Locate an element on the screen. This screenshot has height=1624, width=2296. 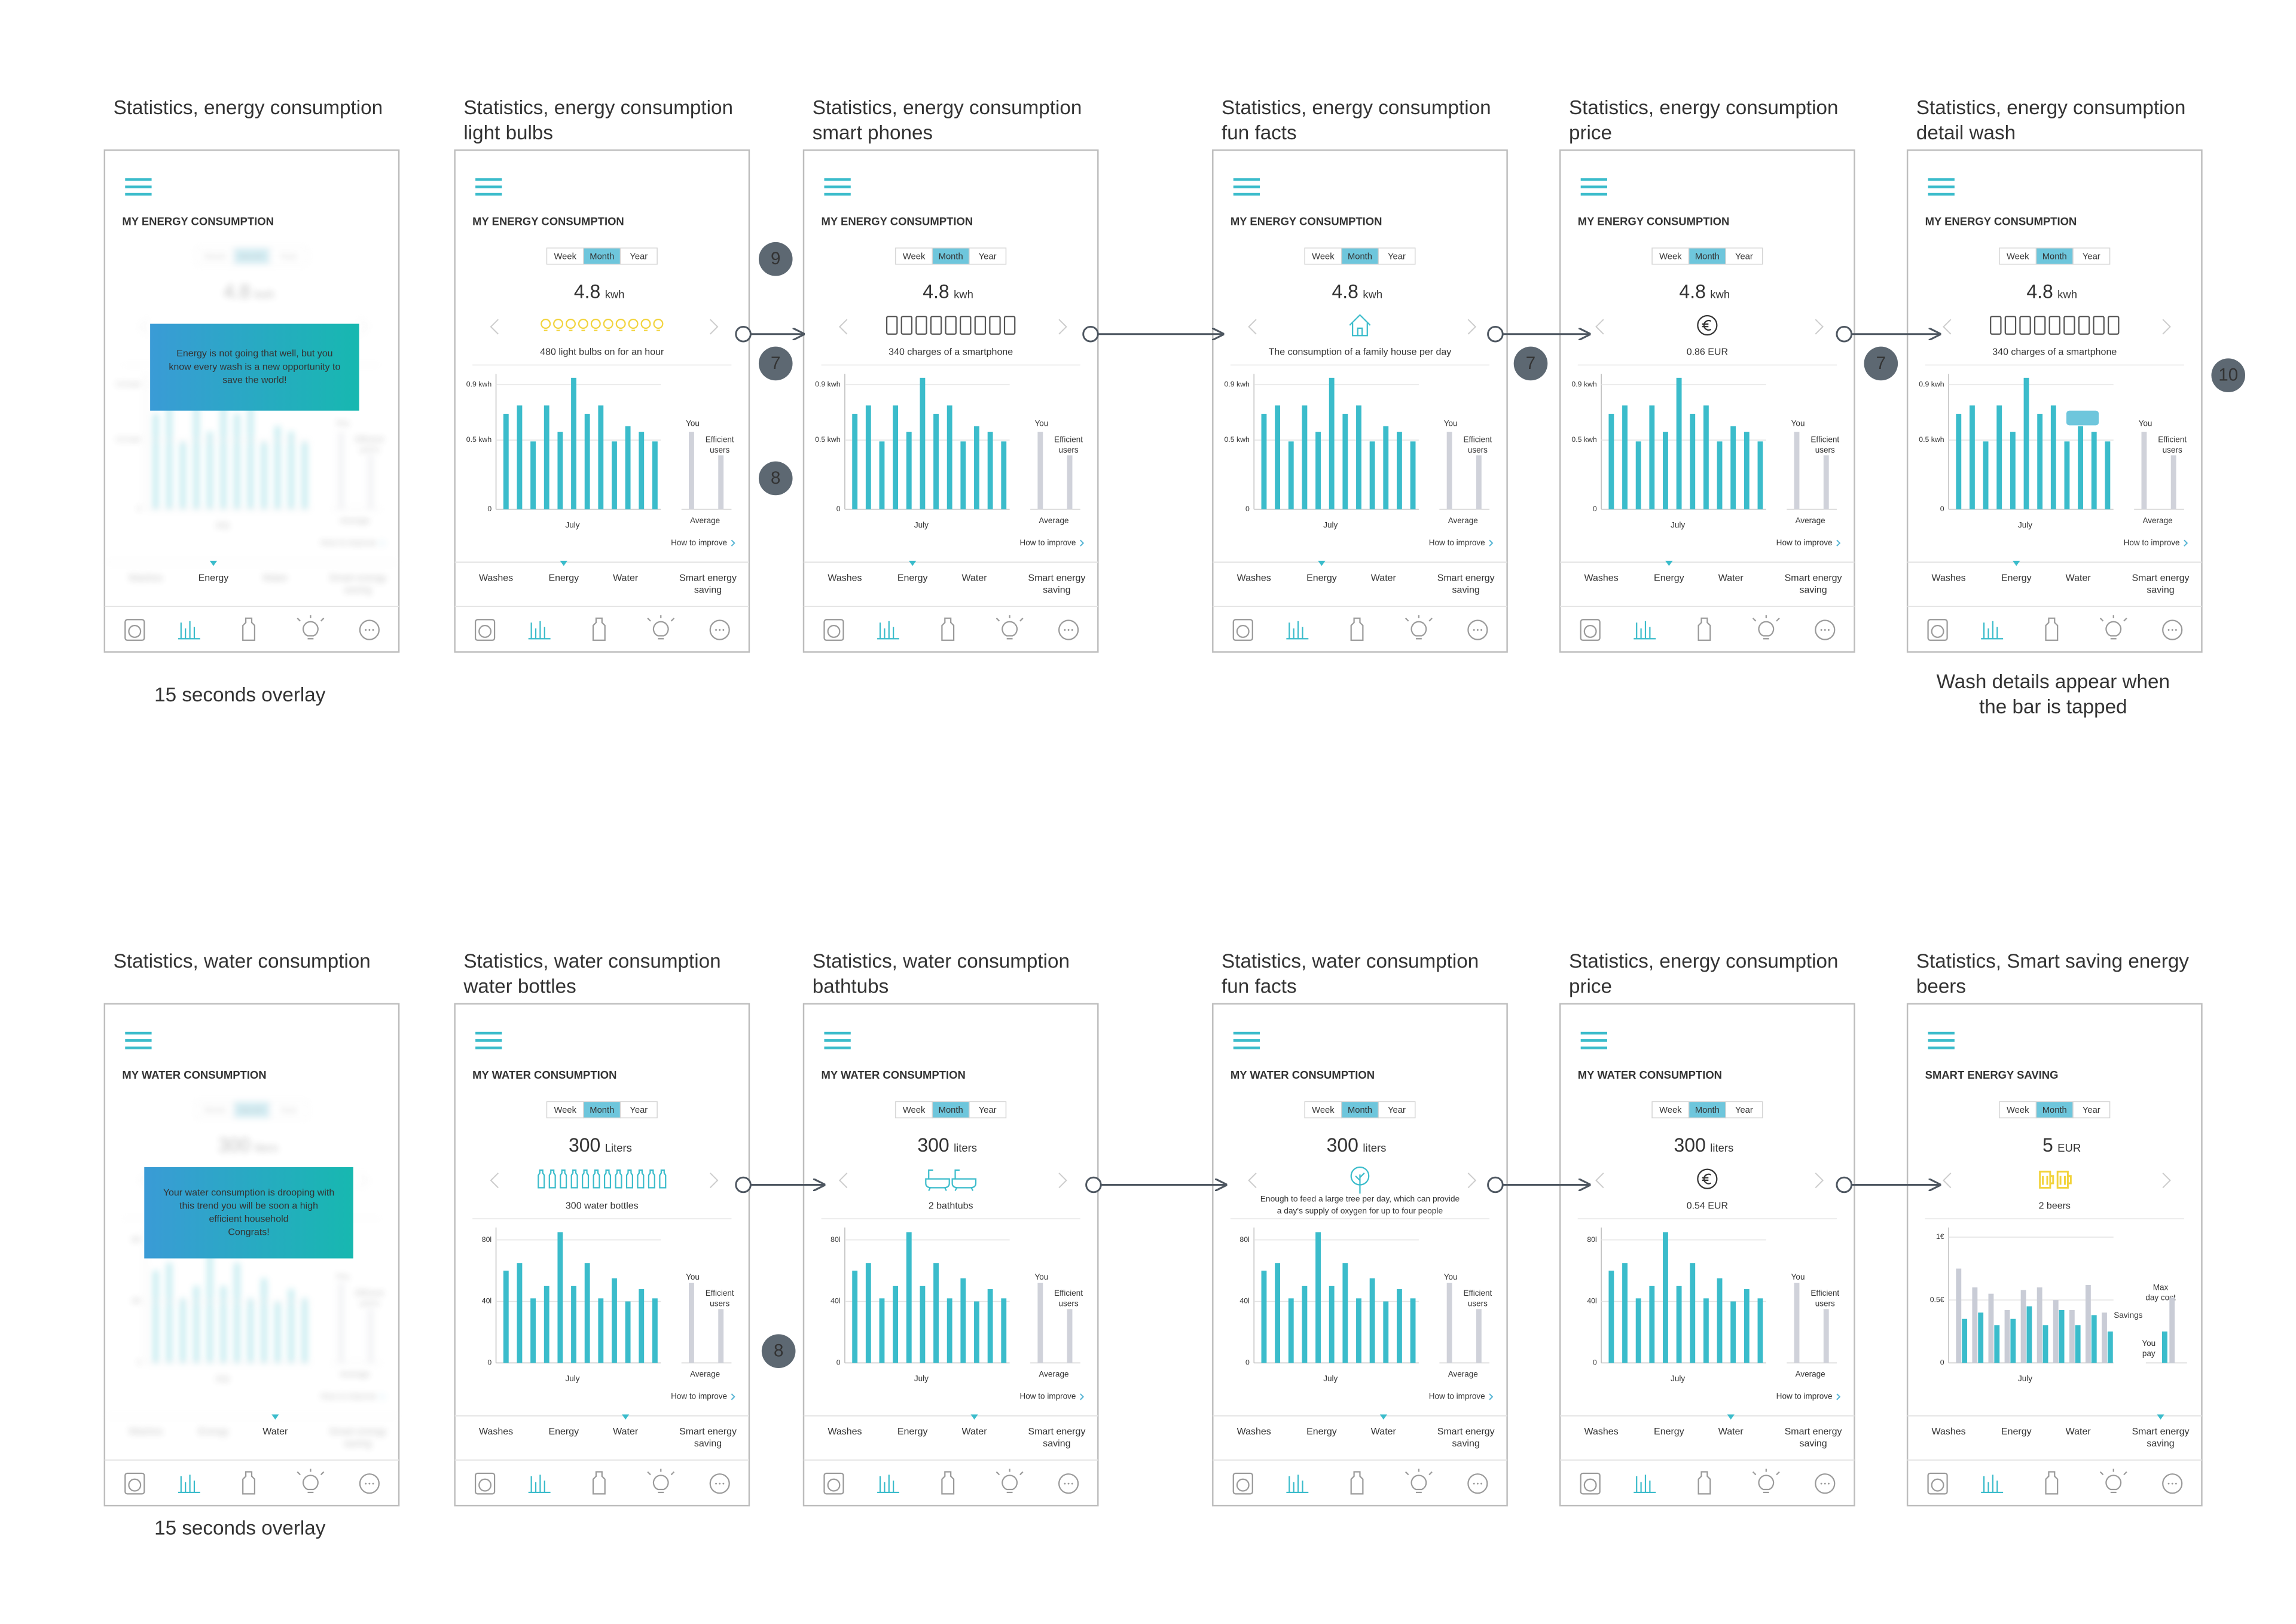
y-tick-label: 0 is located at coordinates (140, 509).